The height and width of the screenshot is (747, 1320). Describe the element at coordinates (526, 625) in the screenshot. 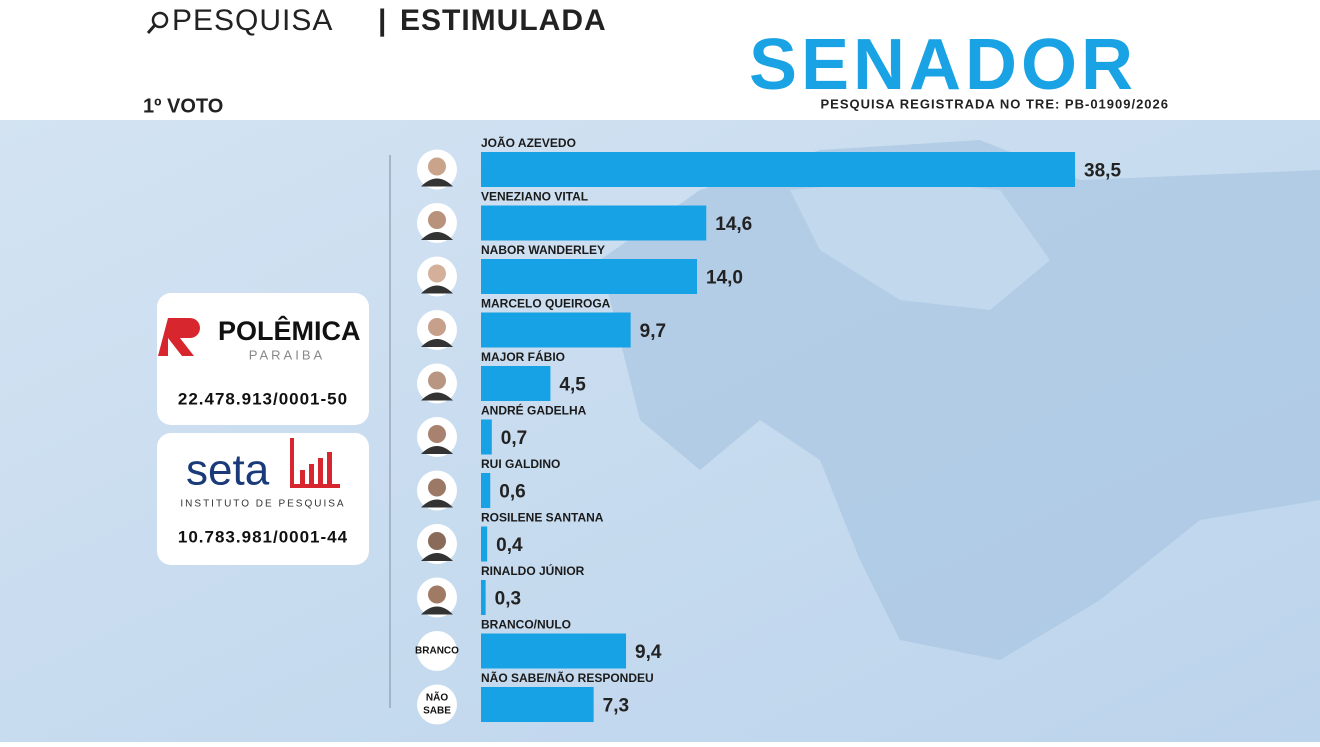

I see `category-label: BRANCO/NULO` at that location.